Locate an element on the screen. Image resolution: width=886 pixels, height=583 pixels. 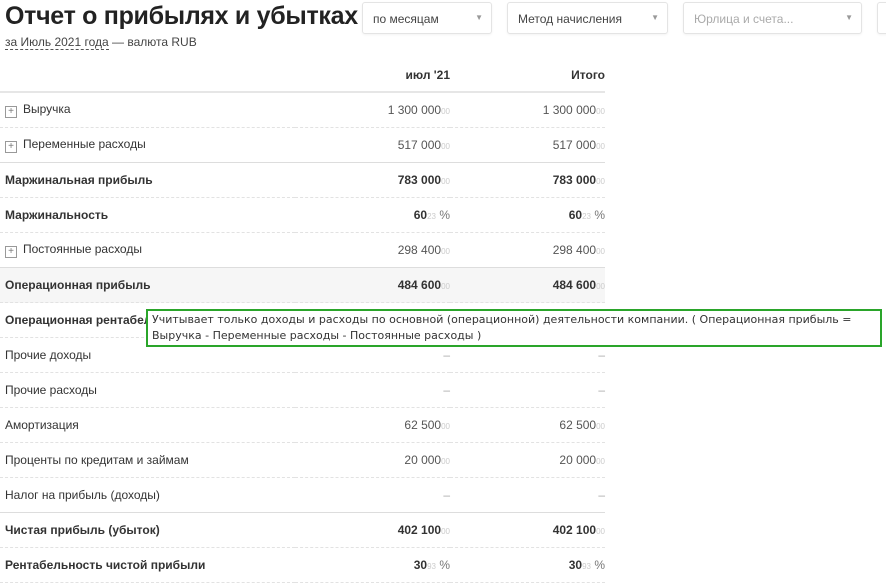
row-label: Налог на прибыль (доходы) is located at coordinates (147, 495).